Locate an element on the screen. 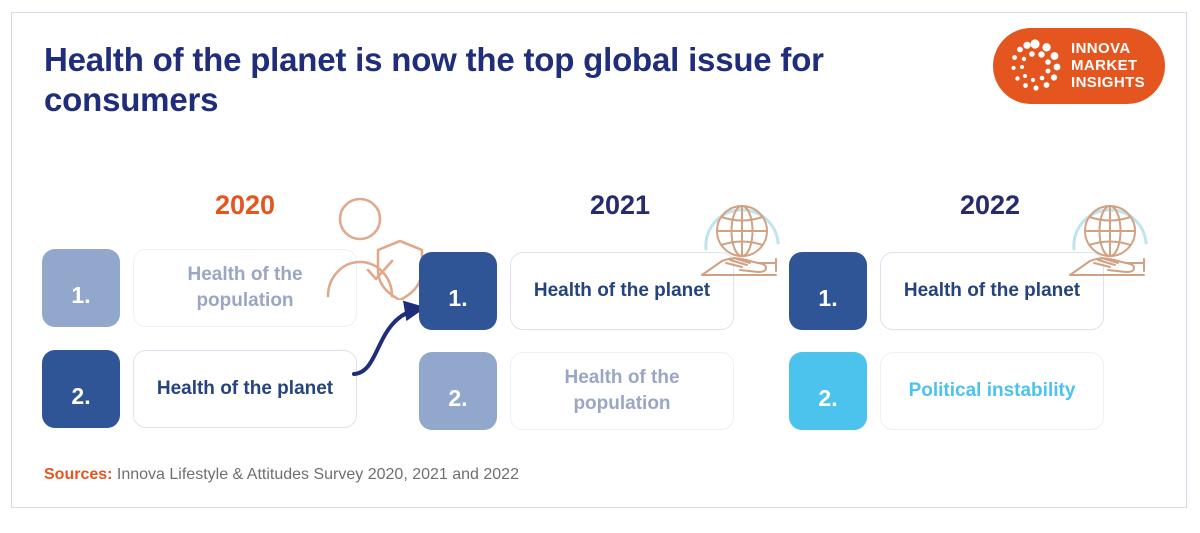  logo-line-3: INSIGHTS is located at coordinates (1108, 82).